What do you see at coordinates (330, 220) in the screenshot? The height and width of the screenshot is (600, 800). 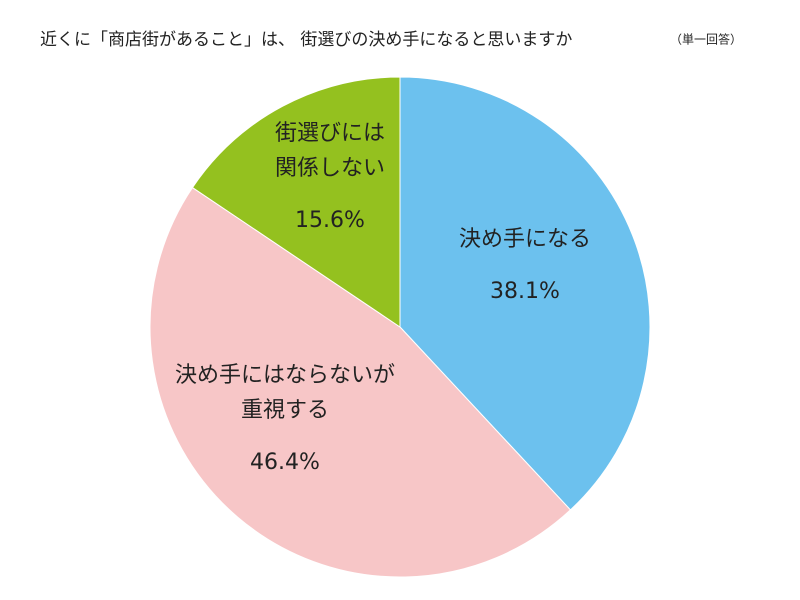 I see `value-label: 15.6%` at bounding box center [330, 220].